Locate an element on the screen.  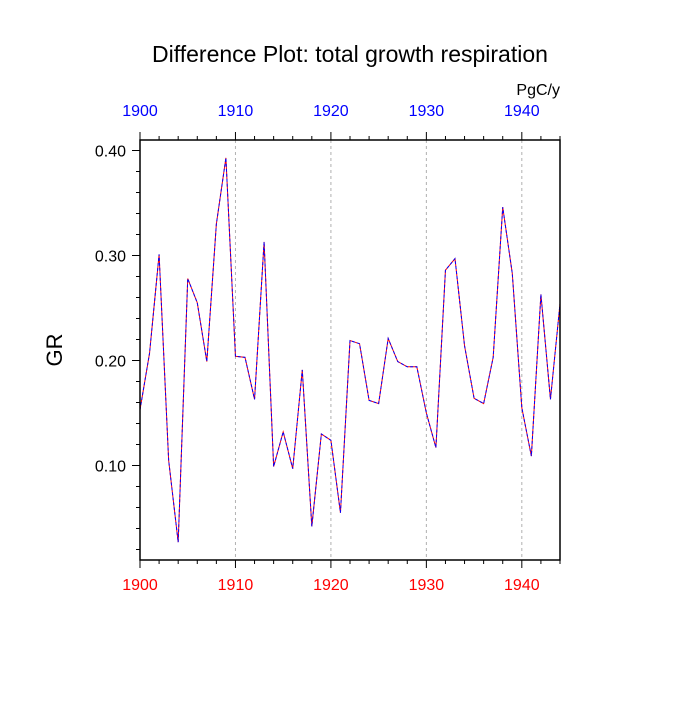
x-tick-label-top-1900: 1900 is located at coordinates (140, 111).